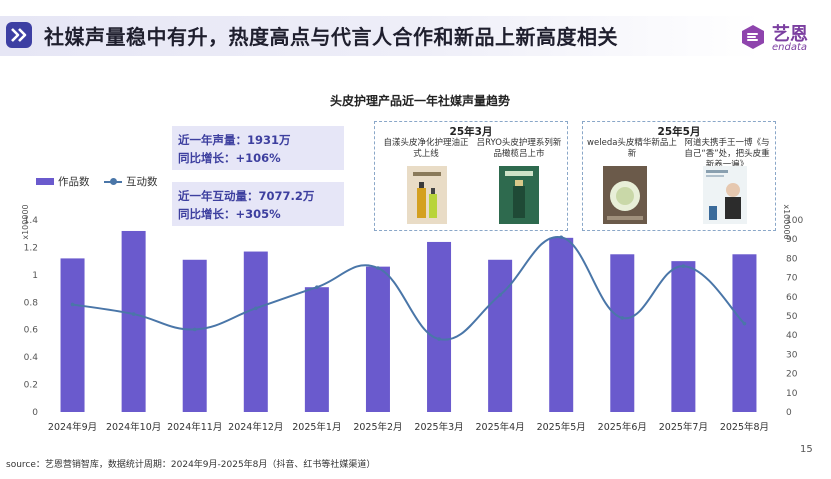 This screenshot has width=831, height=479. I want to click on double-chevron-right-icon, so click(19, 35).